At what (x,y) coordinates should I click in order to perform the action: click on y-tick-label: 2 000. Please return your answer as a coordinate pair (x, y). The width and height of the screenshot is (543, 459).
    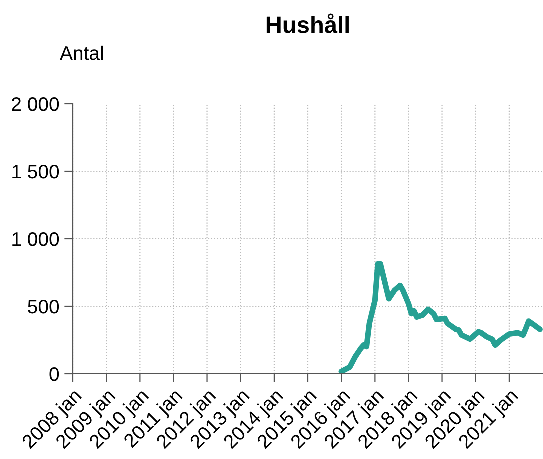
    Looking at the image, I should click on (36, 104).